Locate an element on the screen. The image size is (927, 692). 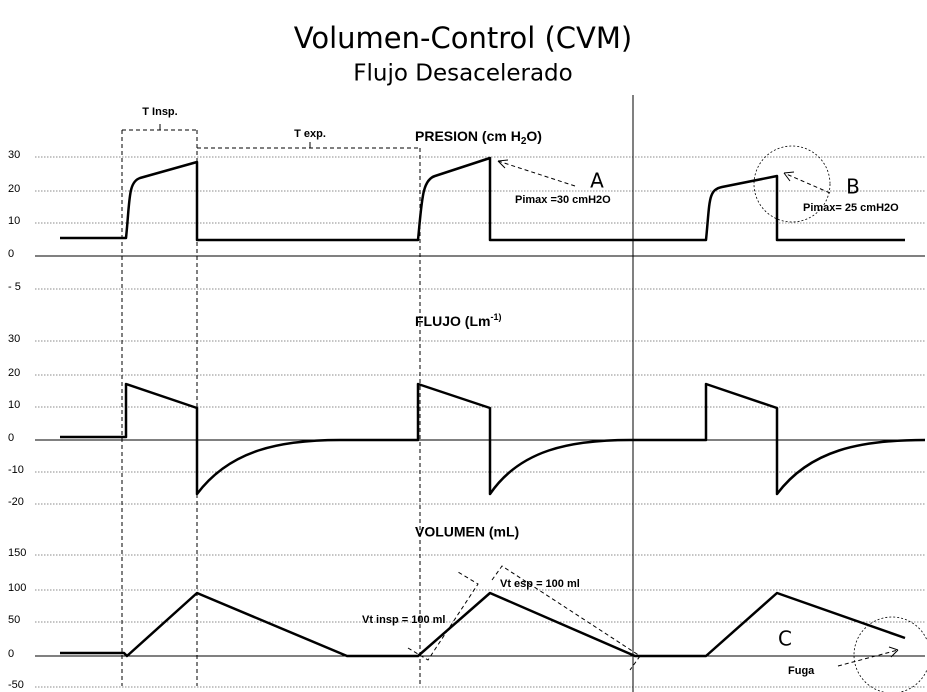
tick-label: -50 is located at coordinates (16, 685).